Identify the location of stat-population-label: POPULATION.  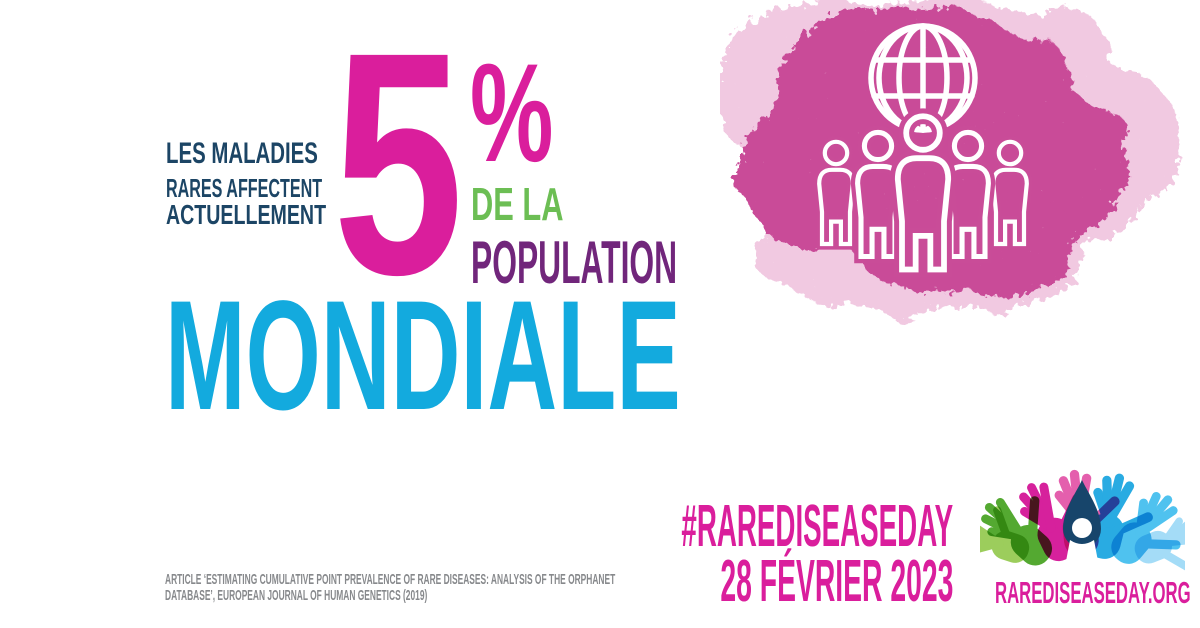
(574, 262).